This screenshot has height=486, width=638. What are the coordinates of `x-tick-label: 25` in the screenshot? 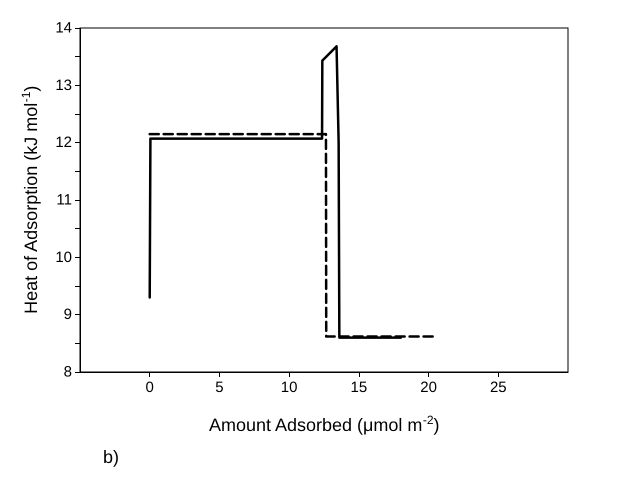 It's located at (498, 387).